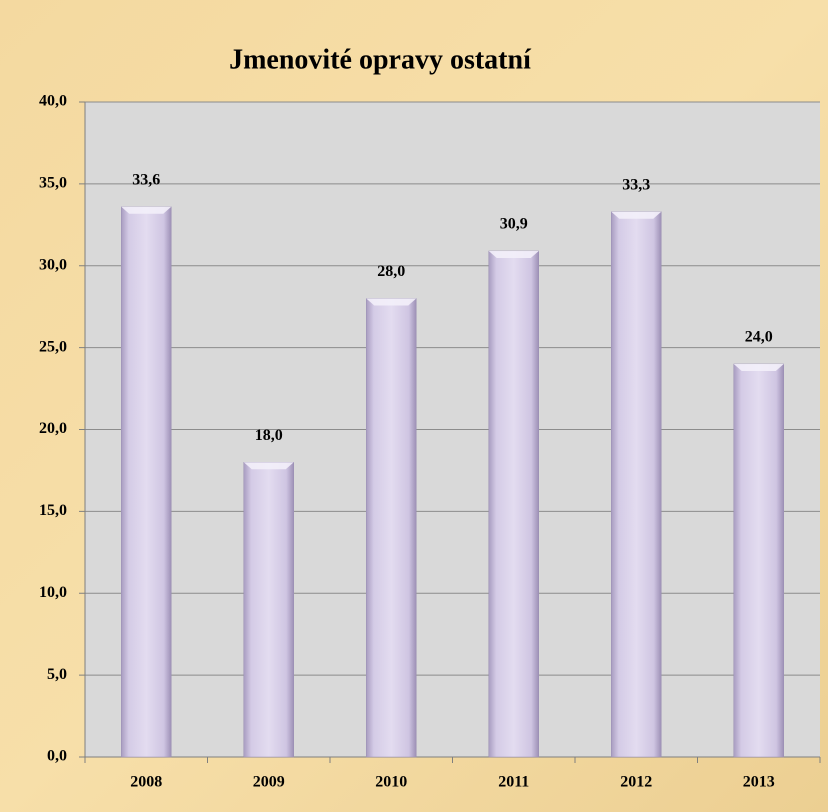 The width and height of the screenshot is (828, 812). What do you see at coordinates (146, 179) in the screenshot?
I see `data-label: 33,6` at bounding box center [146, 179].